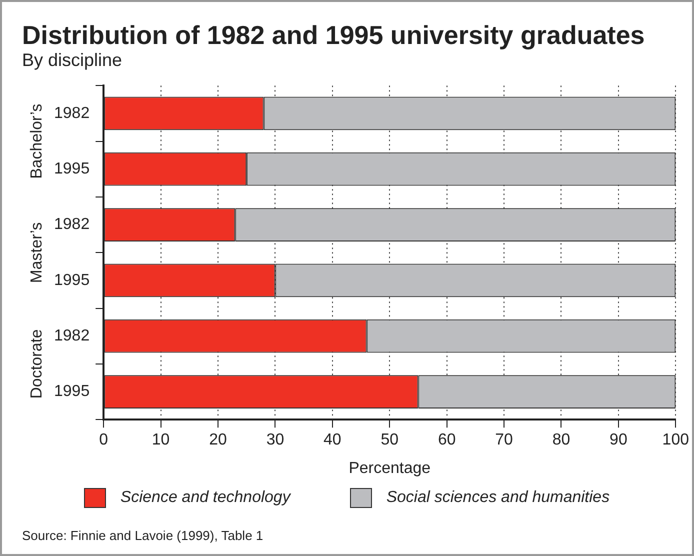  What do you see at coordinates (389, 440) in the screenshot?
I see `x-tick-label: 50` at bounding box center [389, 440].